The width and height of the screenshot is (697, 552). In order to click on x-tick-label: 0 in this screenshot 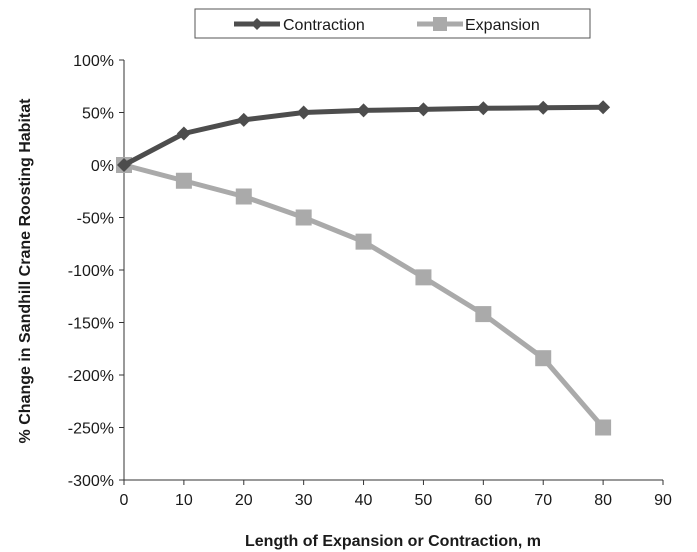, I will do `click(124, 500)`.